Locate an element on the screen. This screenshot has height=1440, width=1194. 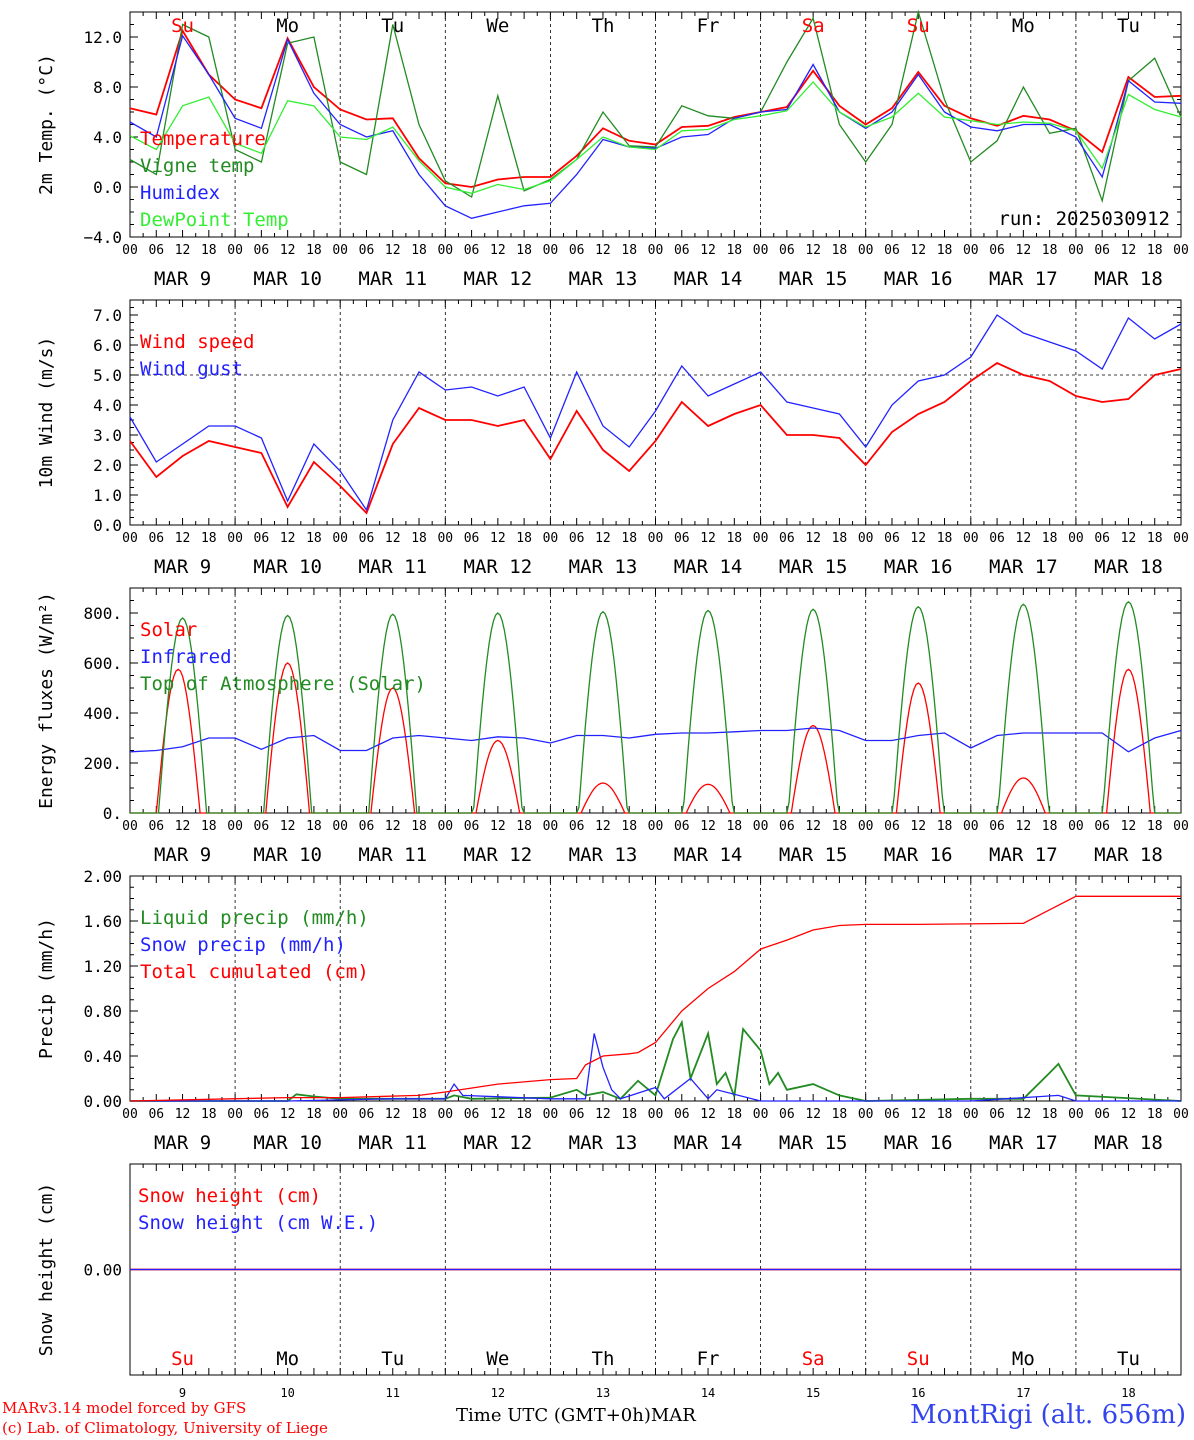
day-number-label: 13 is located at coordinates (603, 1393).